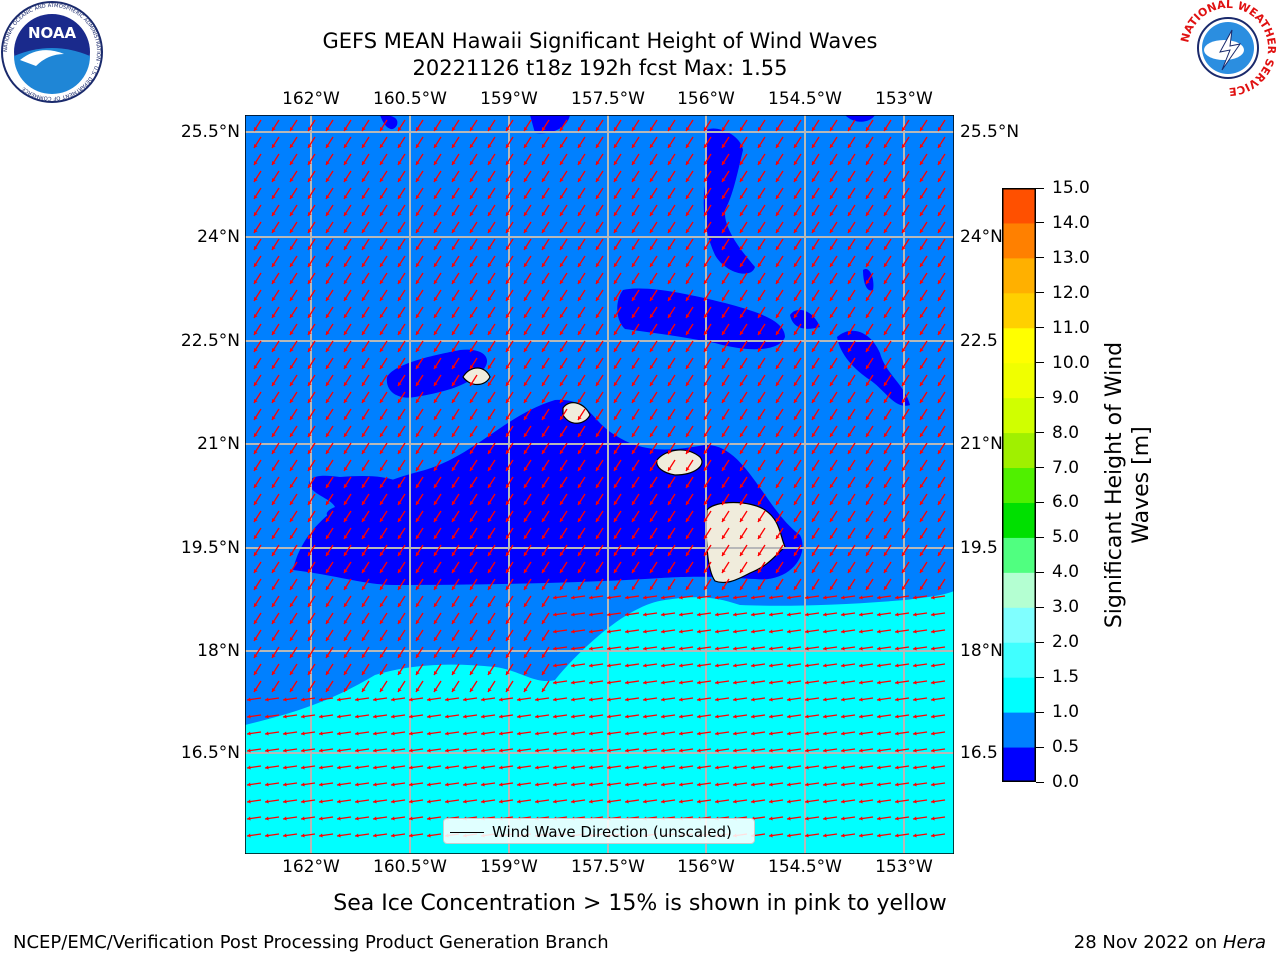 This screenshot has height=960, width=1280. What do you see at coordinates (1071, 362) in the screenshot?
I see `colorbar-tick: 10.0` at bounding box center [1071, 362].